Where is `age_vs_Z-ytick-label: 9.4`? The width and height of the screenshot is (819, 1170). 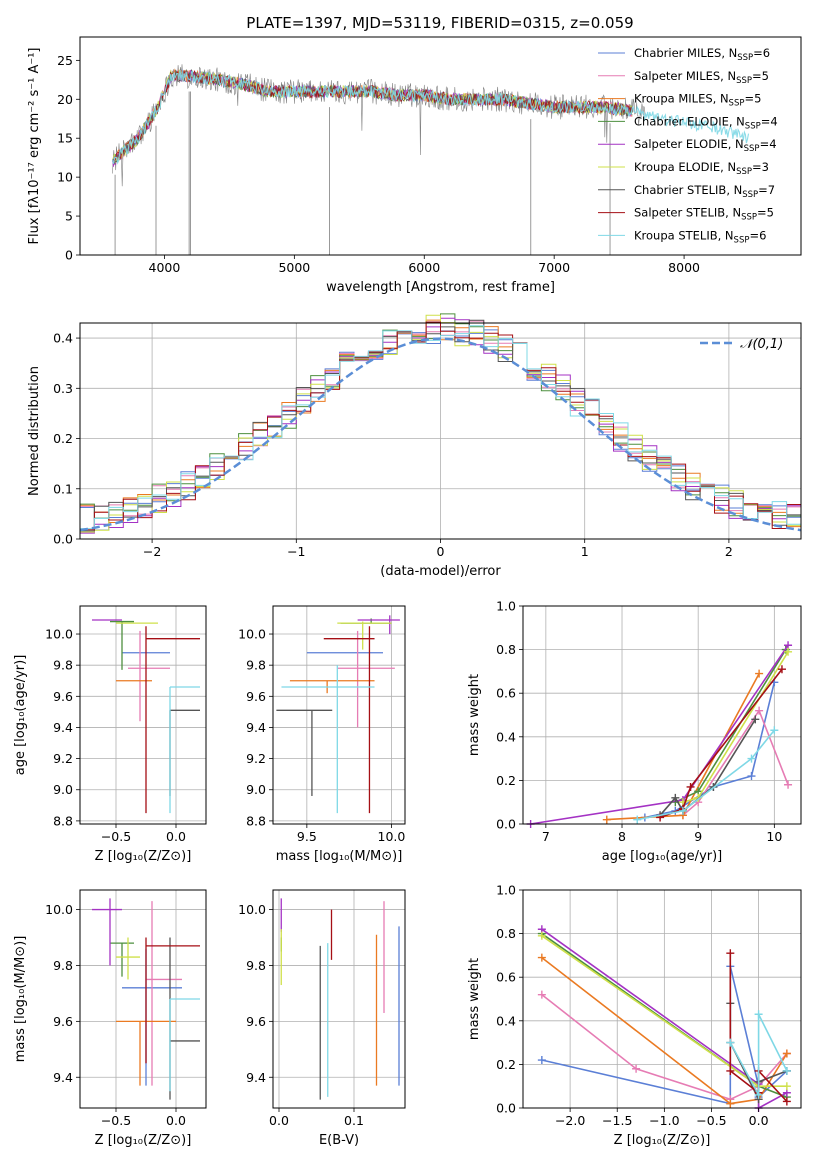 age_vs_Z-ytick-label: 9.4 is located at coordinates (63, 727).